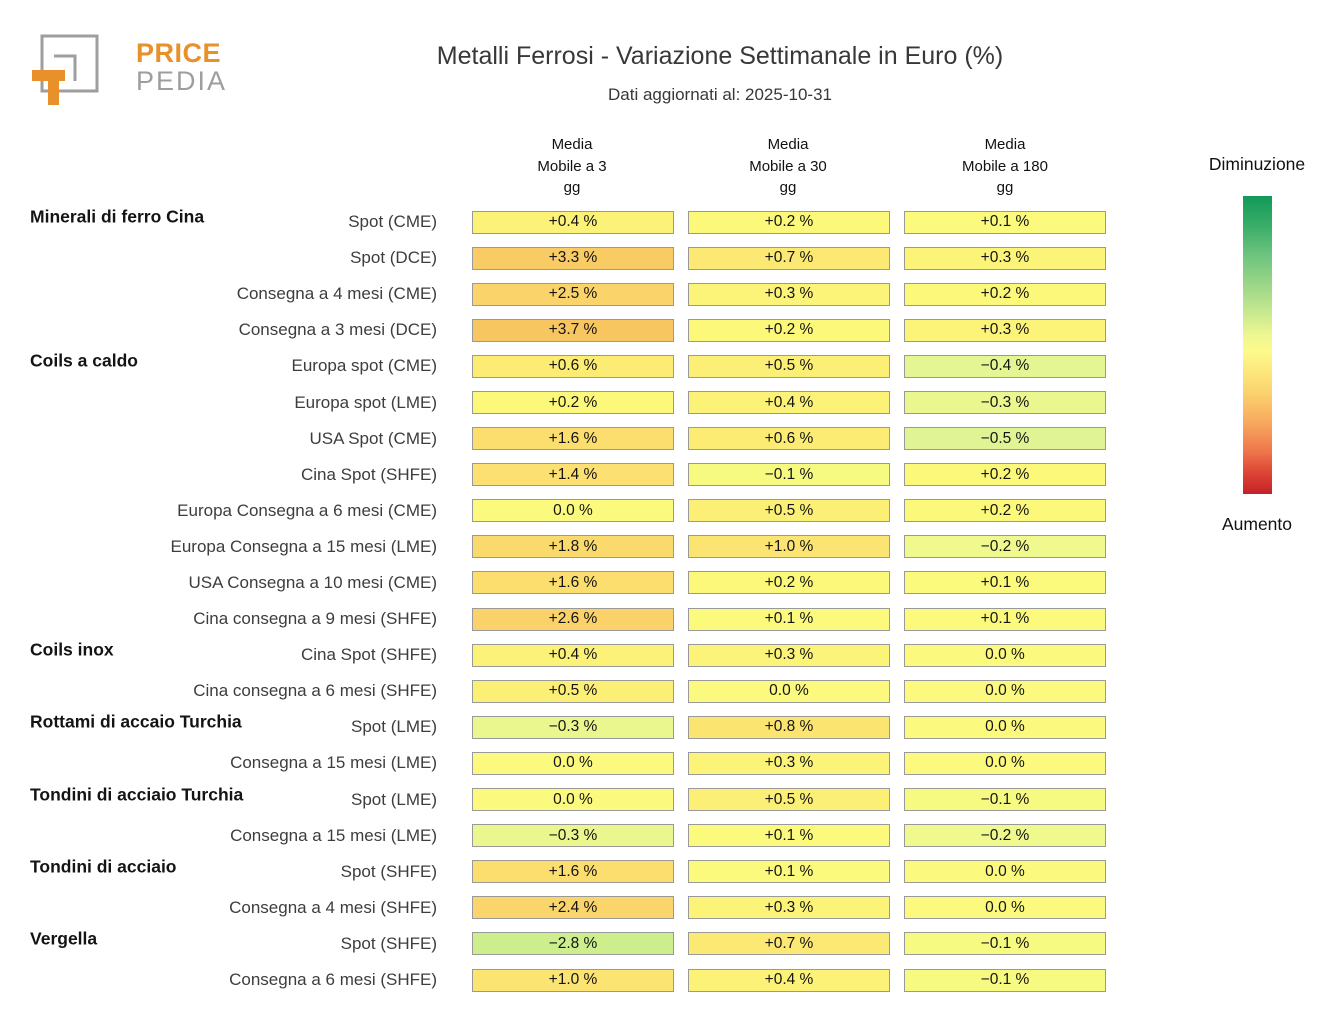  I want to click on row-cells: +2.6 % +0.1 % +0.1 %, so click(789, 619).